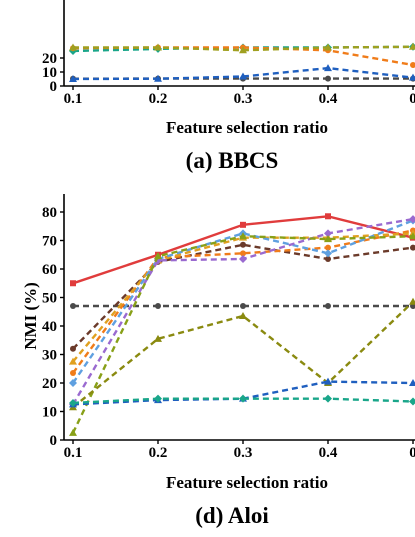 Image resolution: width=415 pixels, height=537 pixels. I want to click on y-tick-label: 30, so click(49, 356).